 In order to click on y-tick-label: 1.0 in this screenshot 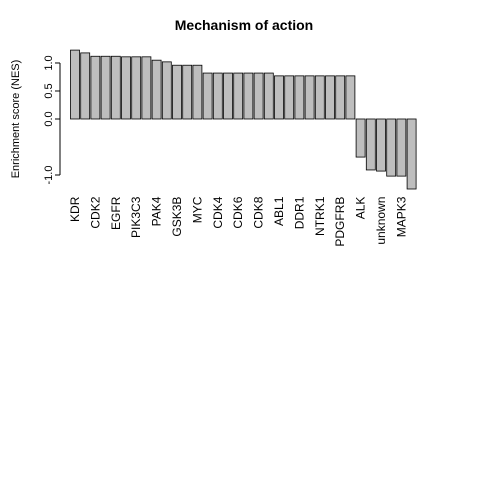, I will do `click(49, 62)`.